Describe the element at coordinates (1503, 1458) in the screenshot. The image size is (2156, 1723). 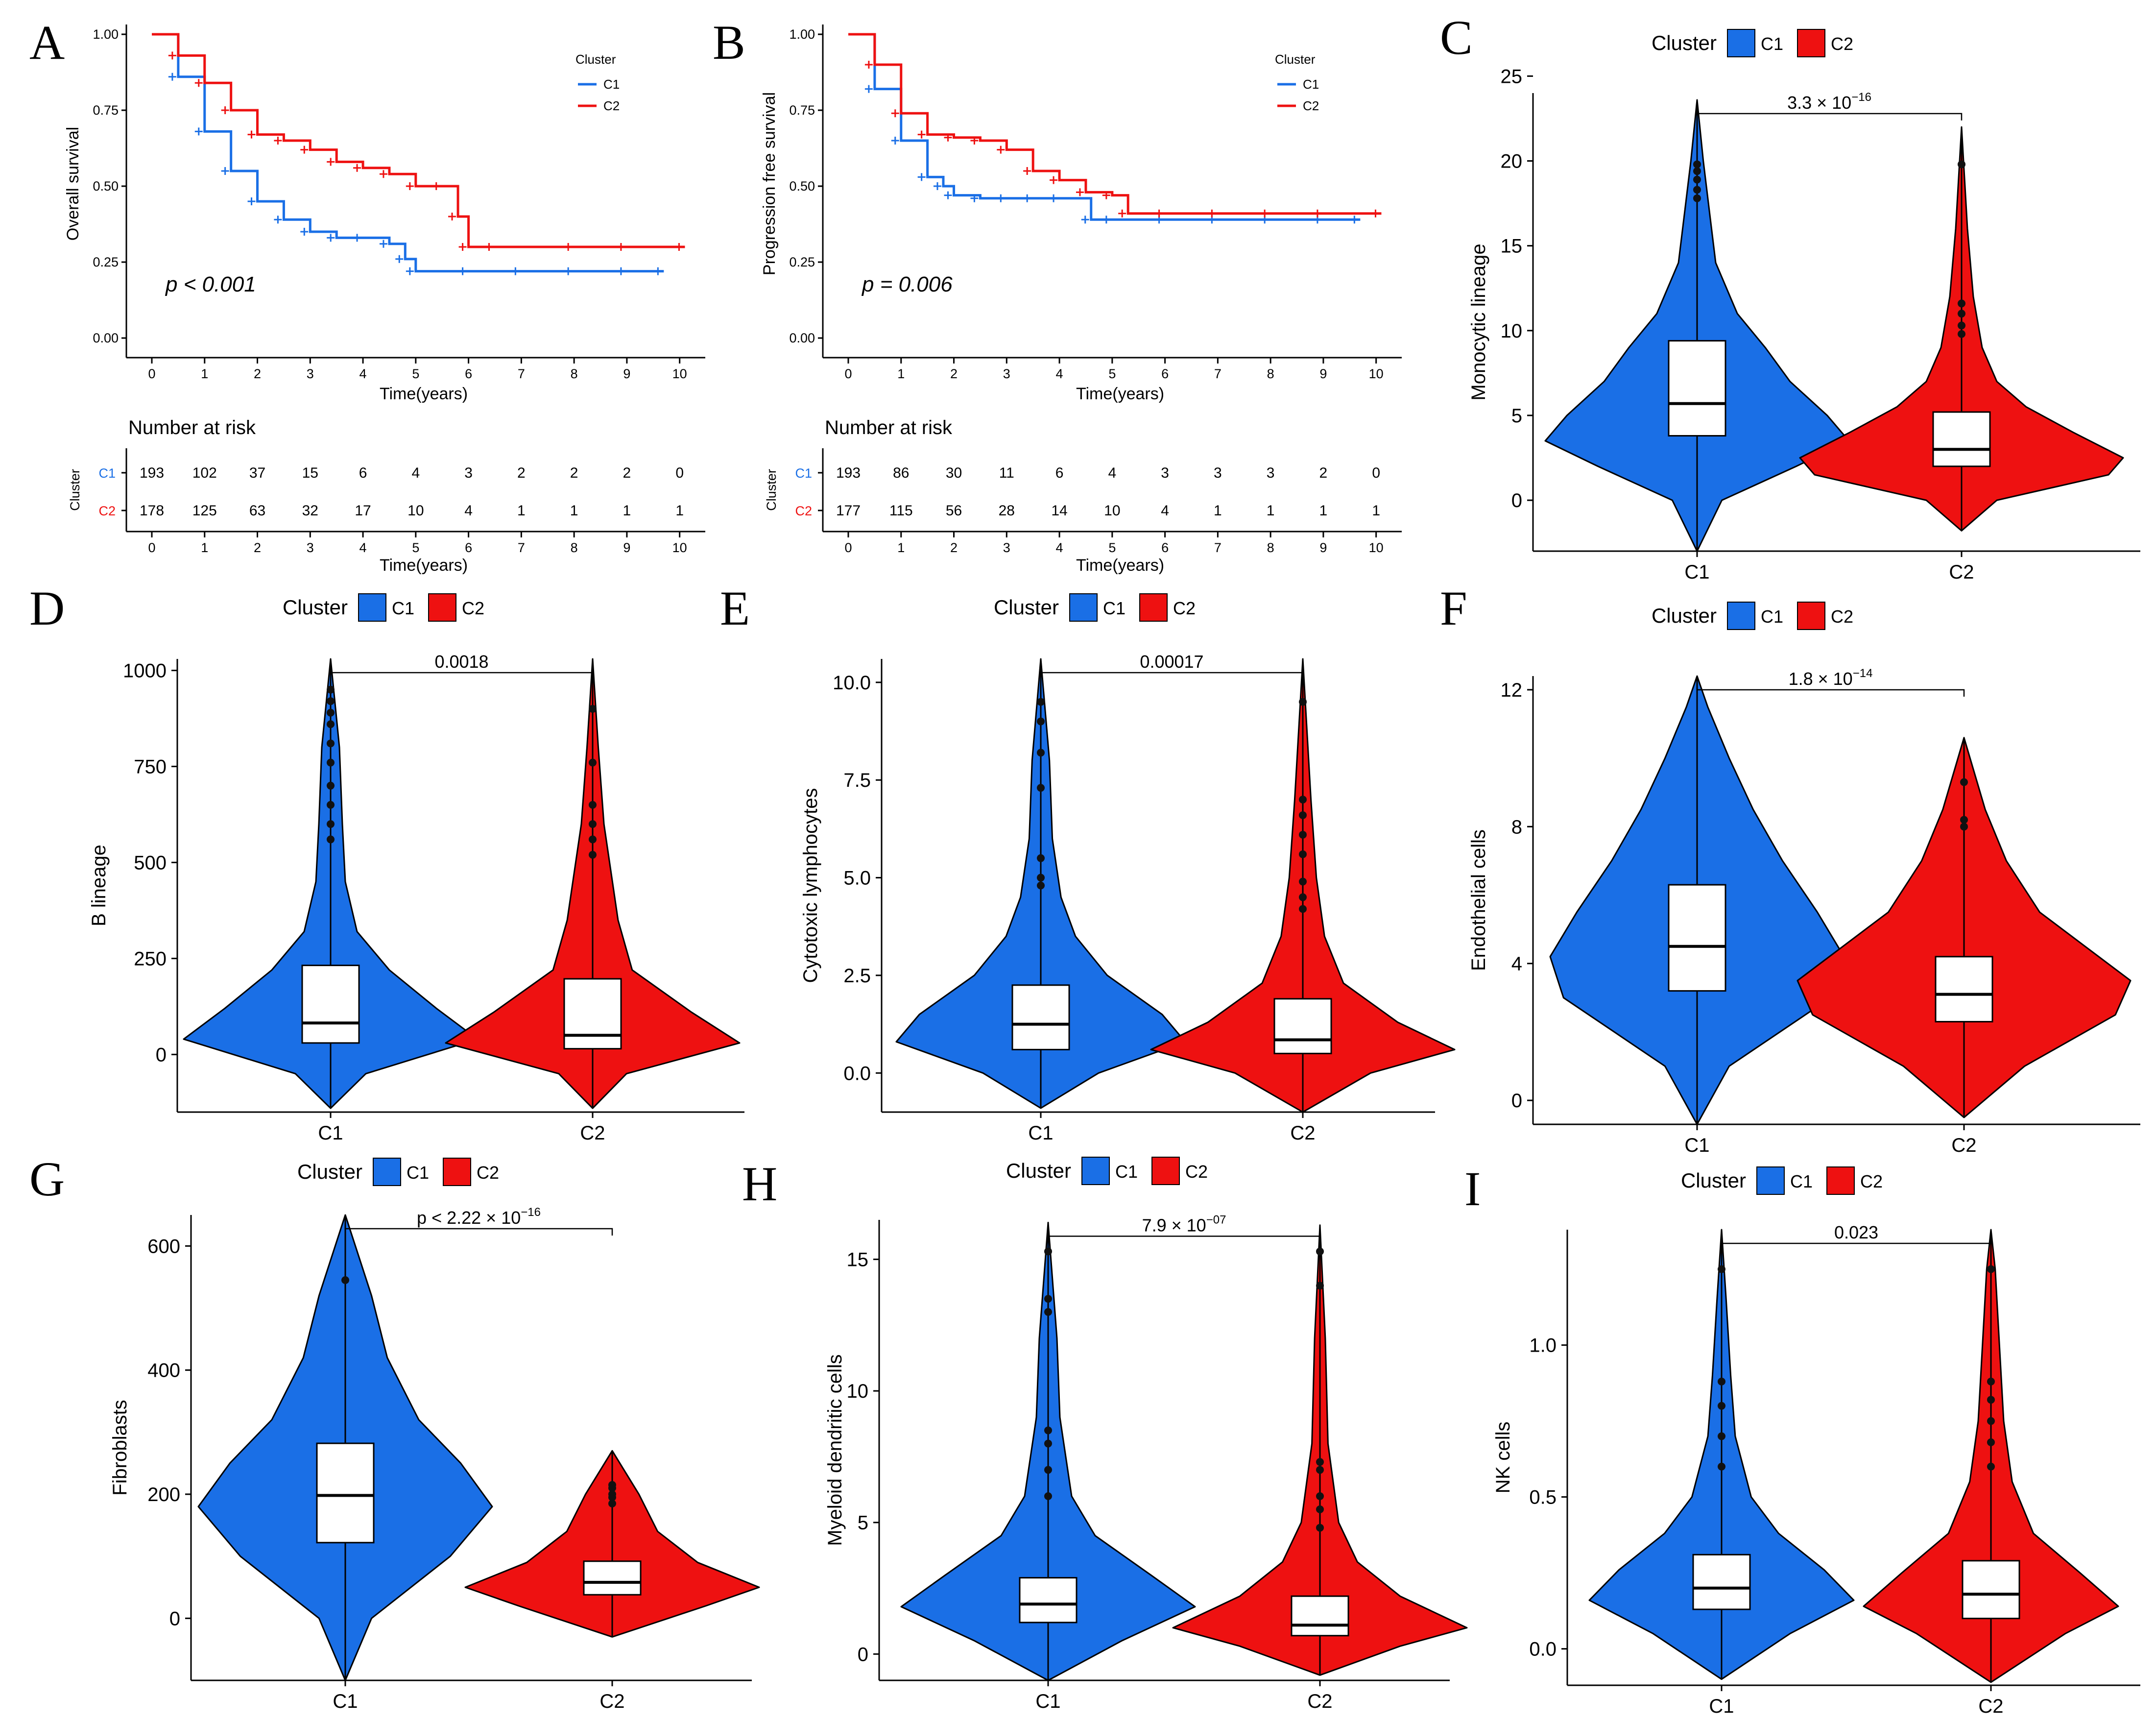
I see `y-axis-title: NK cells` at that location.